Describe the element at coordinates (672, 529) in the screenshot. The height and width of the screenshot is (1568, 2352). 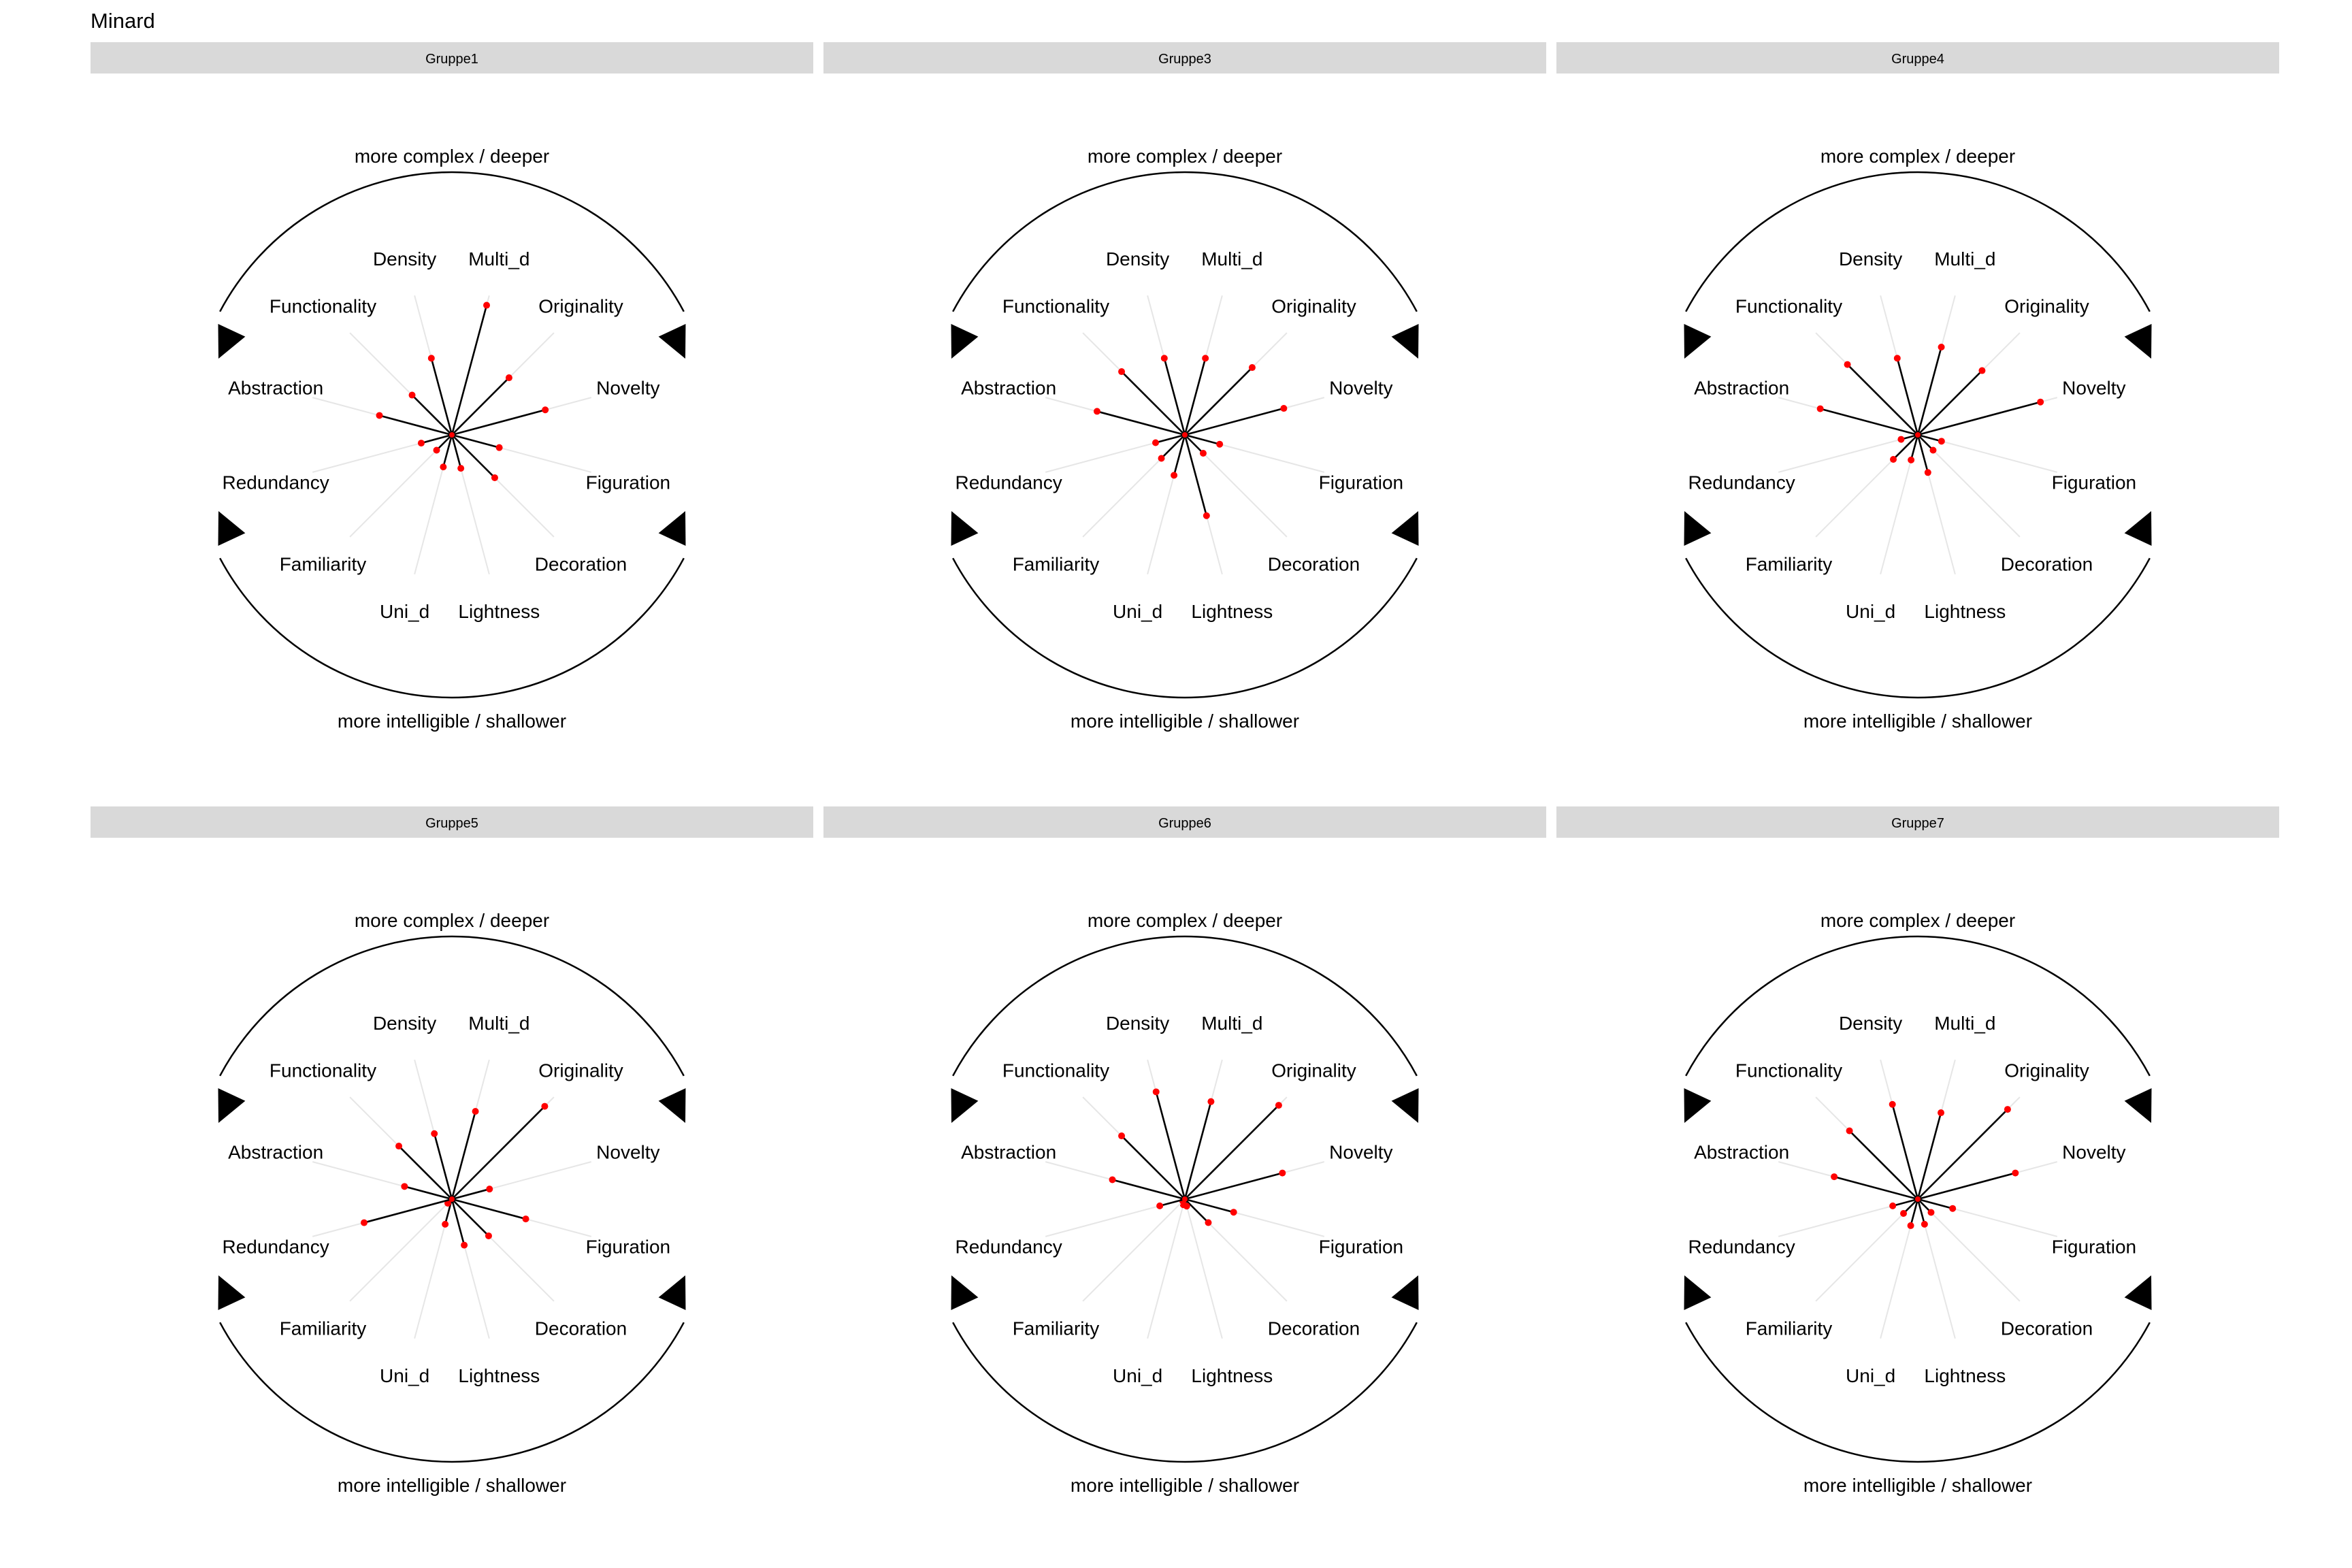
I see `lower-right-arrowhead` at that location.